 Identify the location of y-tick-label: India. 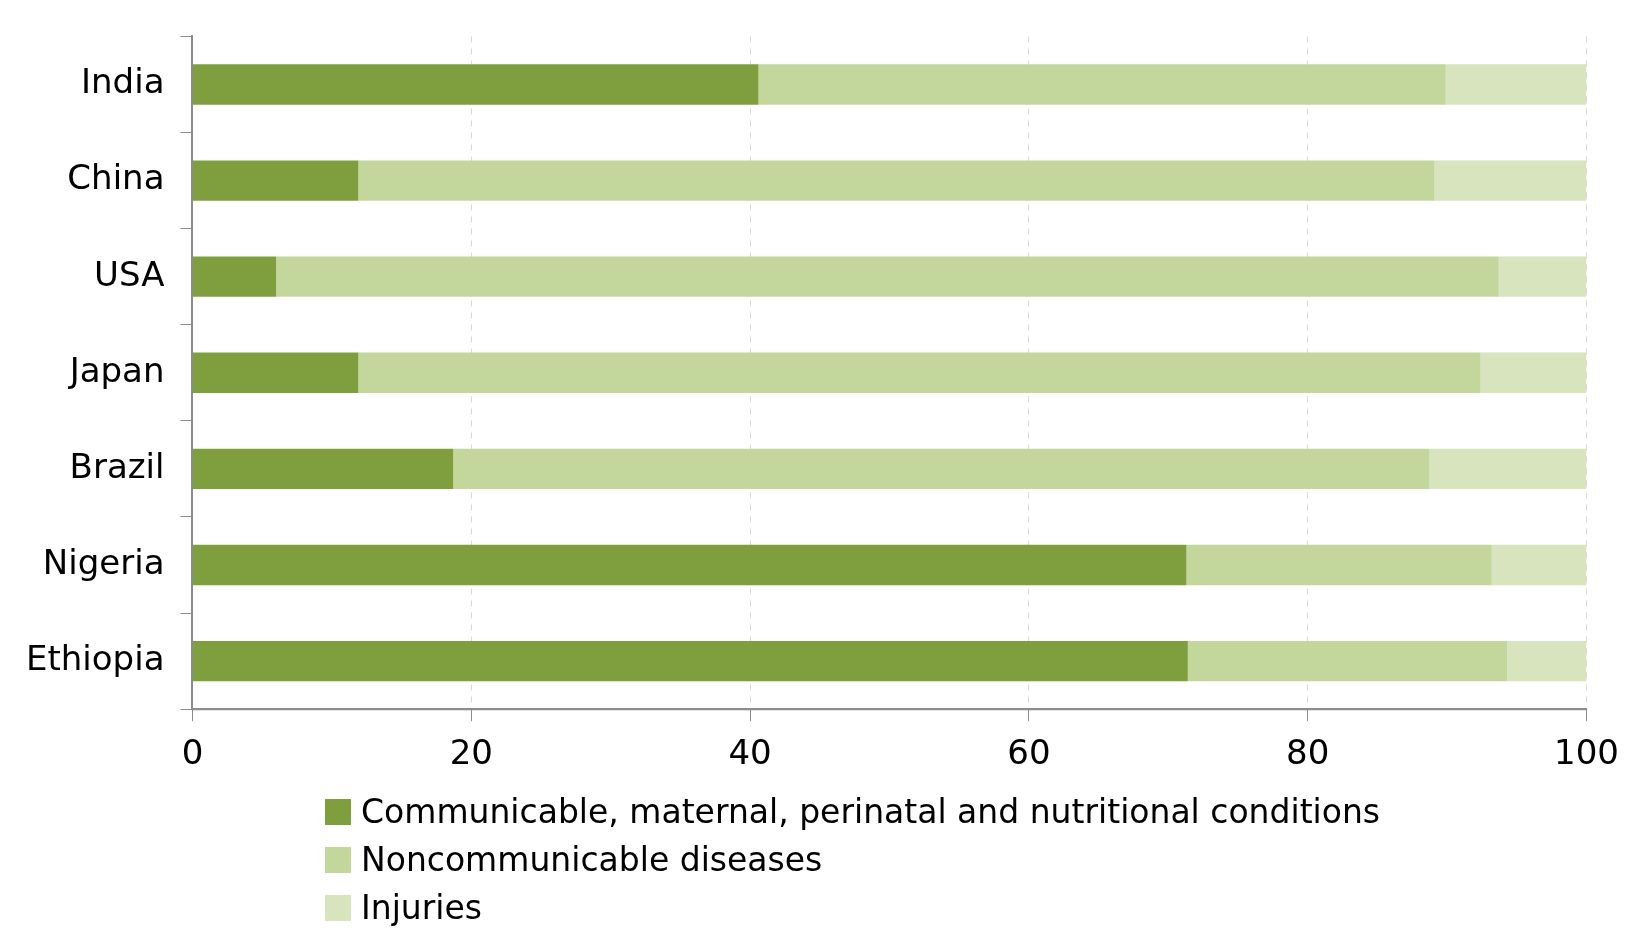
(123, 81).